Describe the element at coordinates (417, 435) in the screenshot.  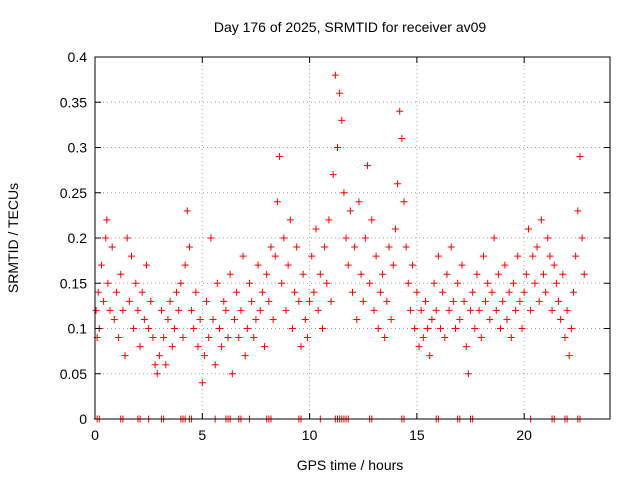
I see `x-tick-label: 15` at that location.